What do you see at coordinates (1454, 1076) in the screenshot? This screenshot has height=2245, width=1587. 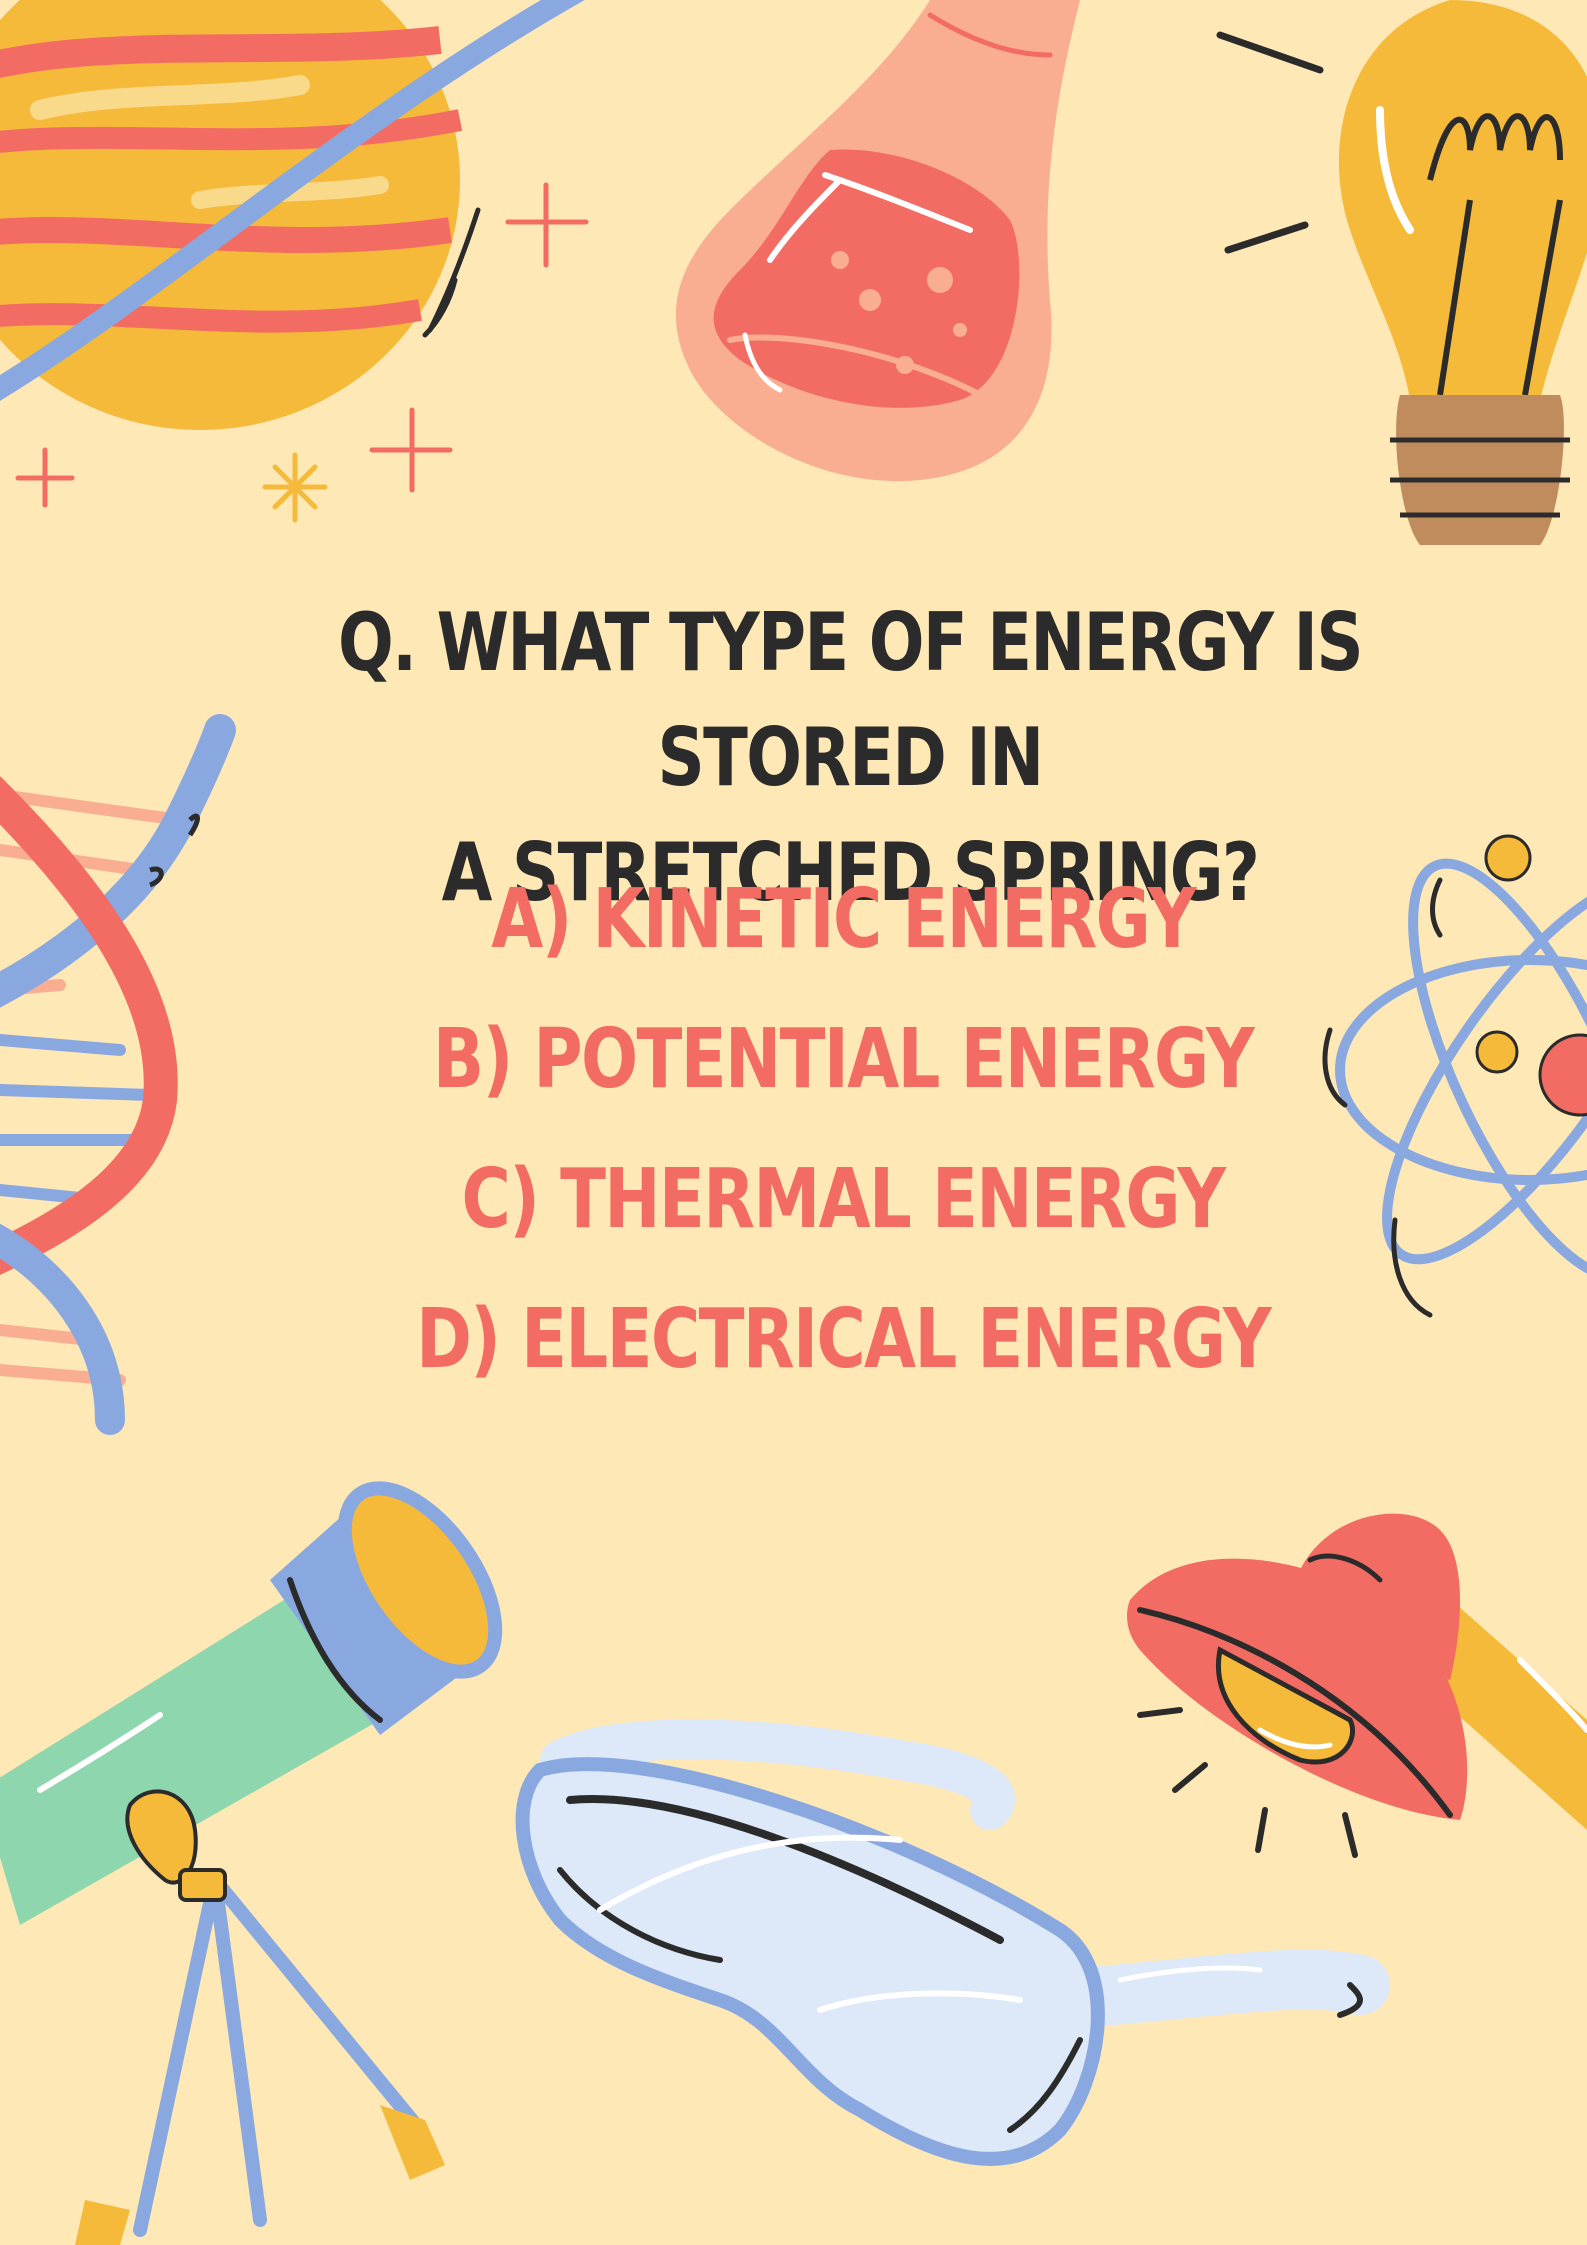 I see `atom-icon` at bounding box center [1454, 1076].